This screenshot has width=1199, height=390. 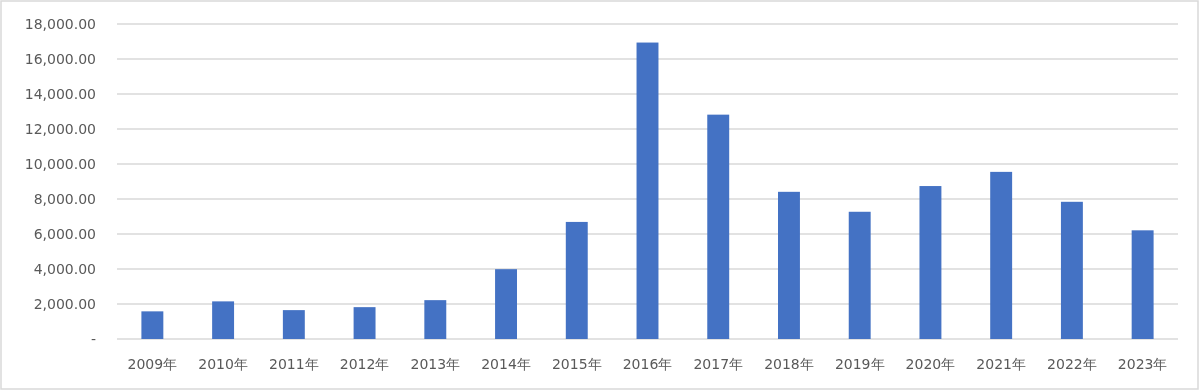 I want to click on x-tick-label: 2017年, so click(x=718, y=364).